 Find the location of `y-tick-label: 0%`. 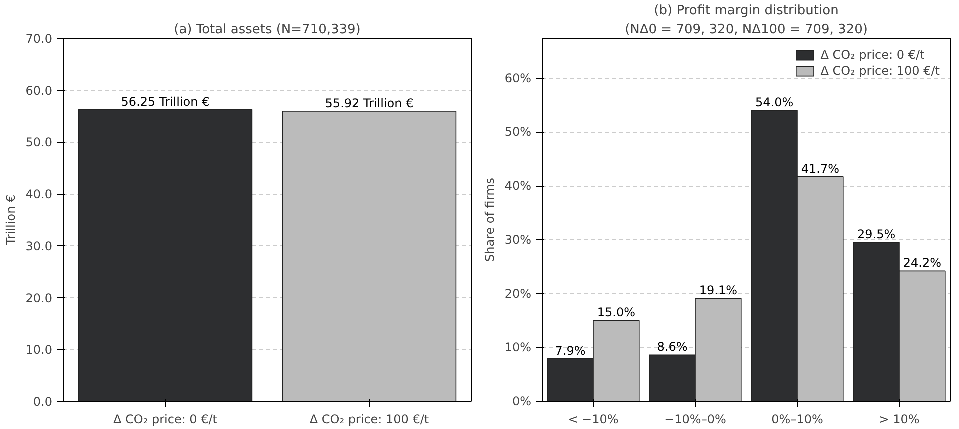

y-tick-label: 0% is located at coordinates (522, 401).